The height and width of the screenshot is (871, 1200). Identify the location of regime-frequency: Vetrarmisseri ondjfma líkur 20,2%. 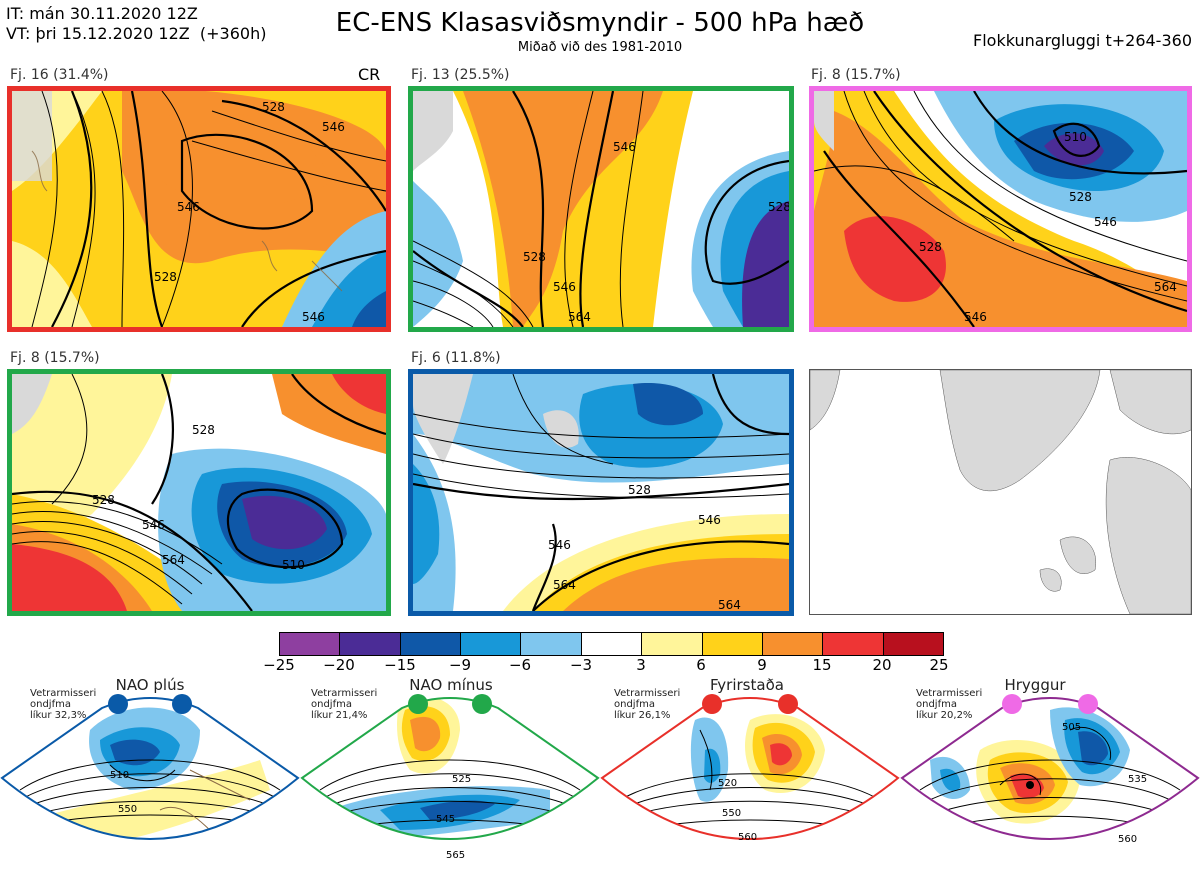
(949, 704).